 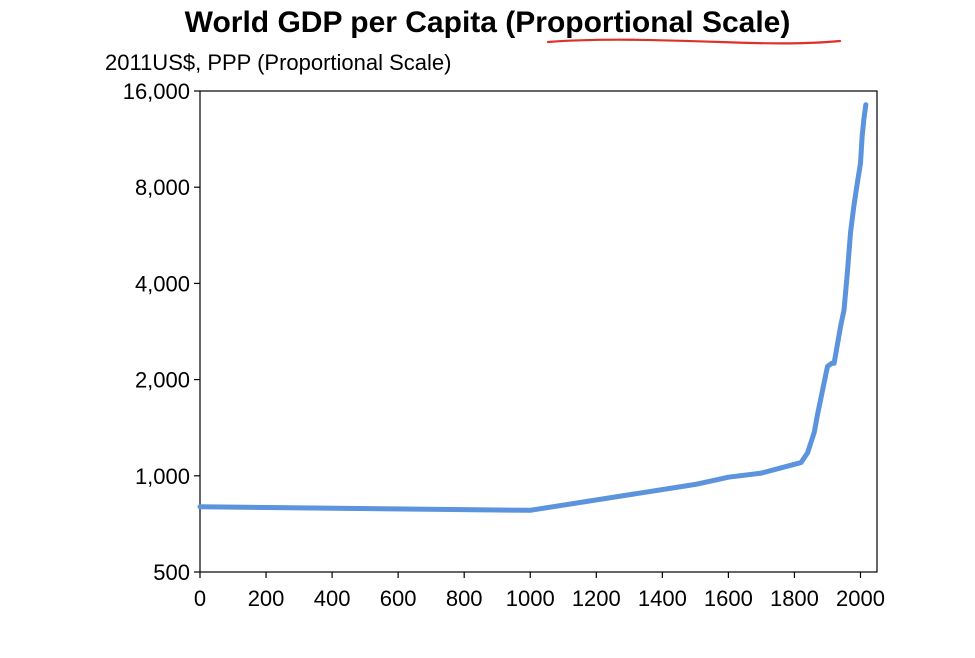 What do you see at coordinates (694, 41) in the screenshot?
I see `title-underline-annotation` at bounding box center [694, 41].